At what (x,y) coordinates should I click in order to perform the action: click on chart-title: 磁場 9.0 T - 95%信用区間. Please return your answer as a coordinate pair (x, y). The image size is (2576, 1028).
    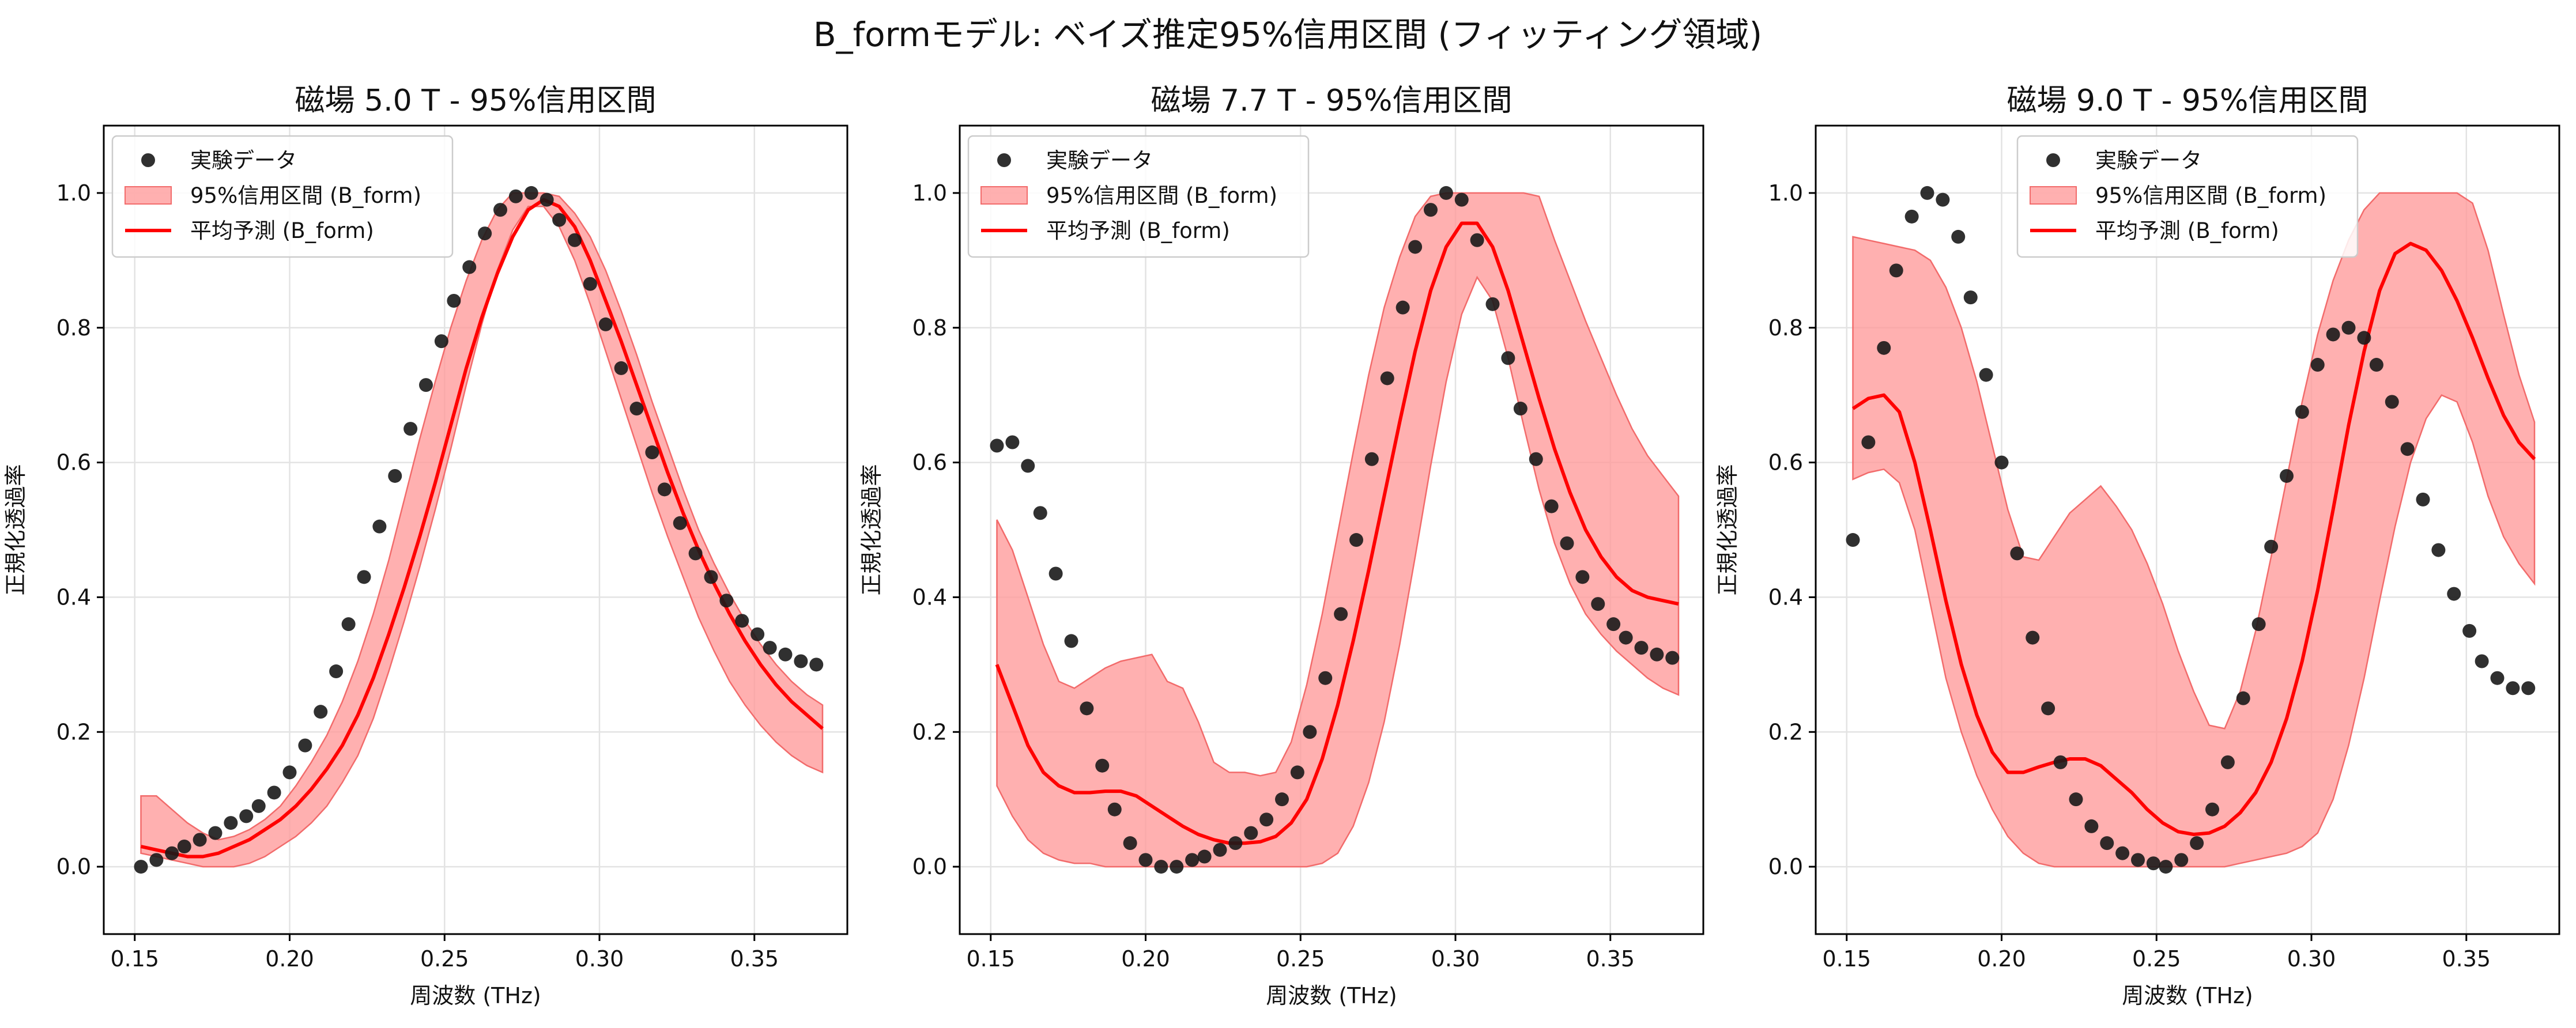
    Looking at the image, I should click on (2187, 101).